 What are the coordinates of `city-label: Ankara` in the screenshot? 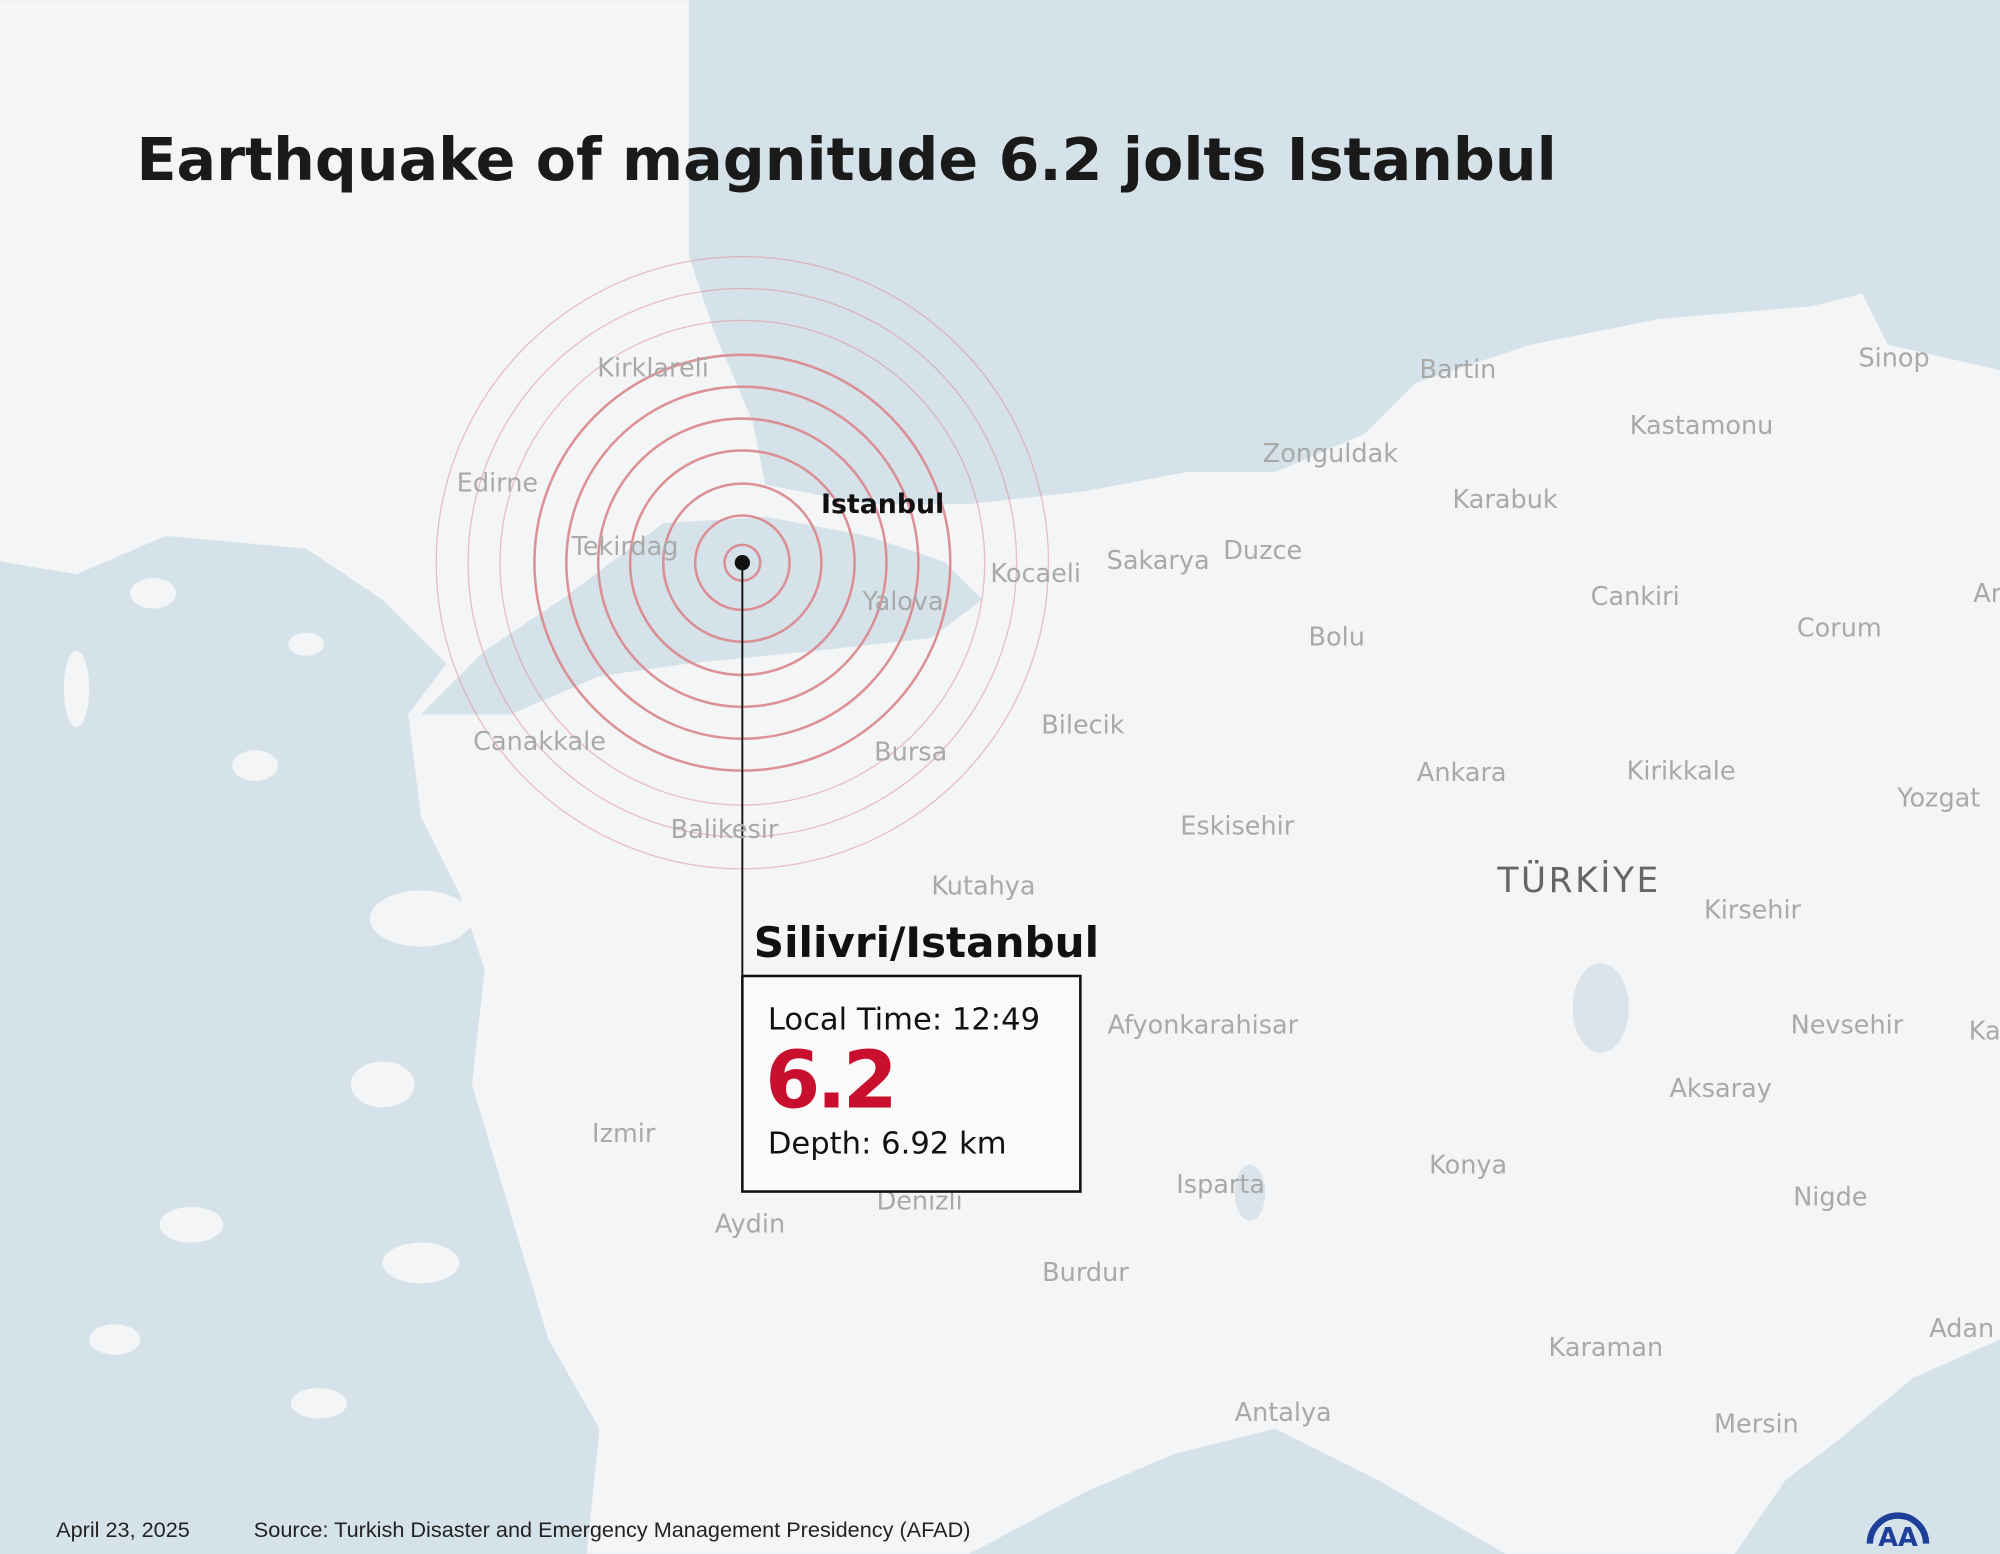 It's located at (1462, 773).